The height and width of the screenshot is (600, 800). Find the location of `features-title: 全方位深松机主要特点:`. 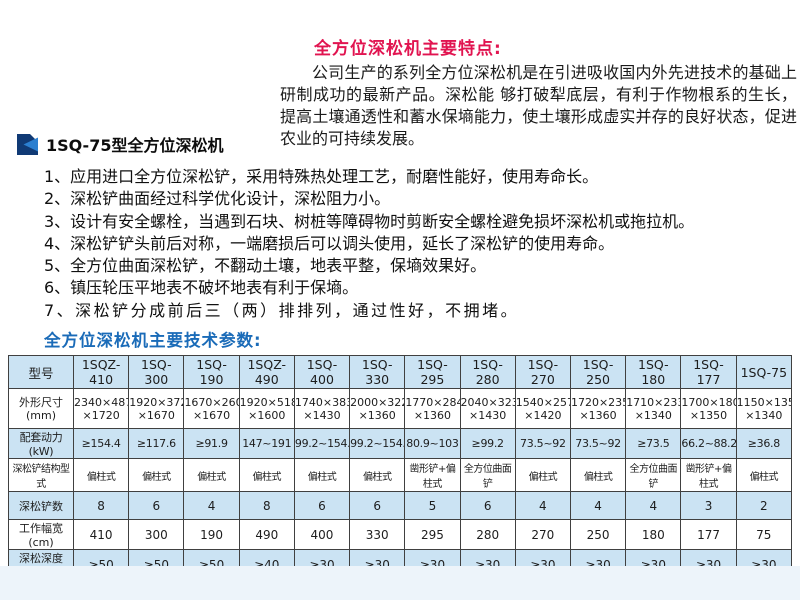

features-title: 全方位深松机主要特点: is located at coordinates (408, 49).